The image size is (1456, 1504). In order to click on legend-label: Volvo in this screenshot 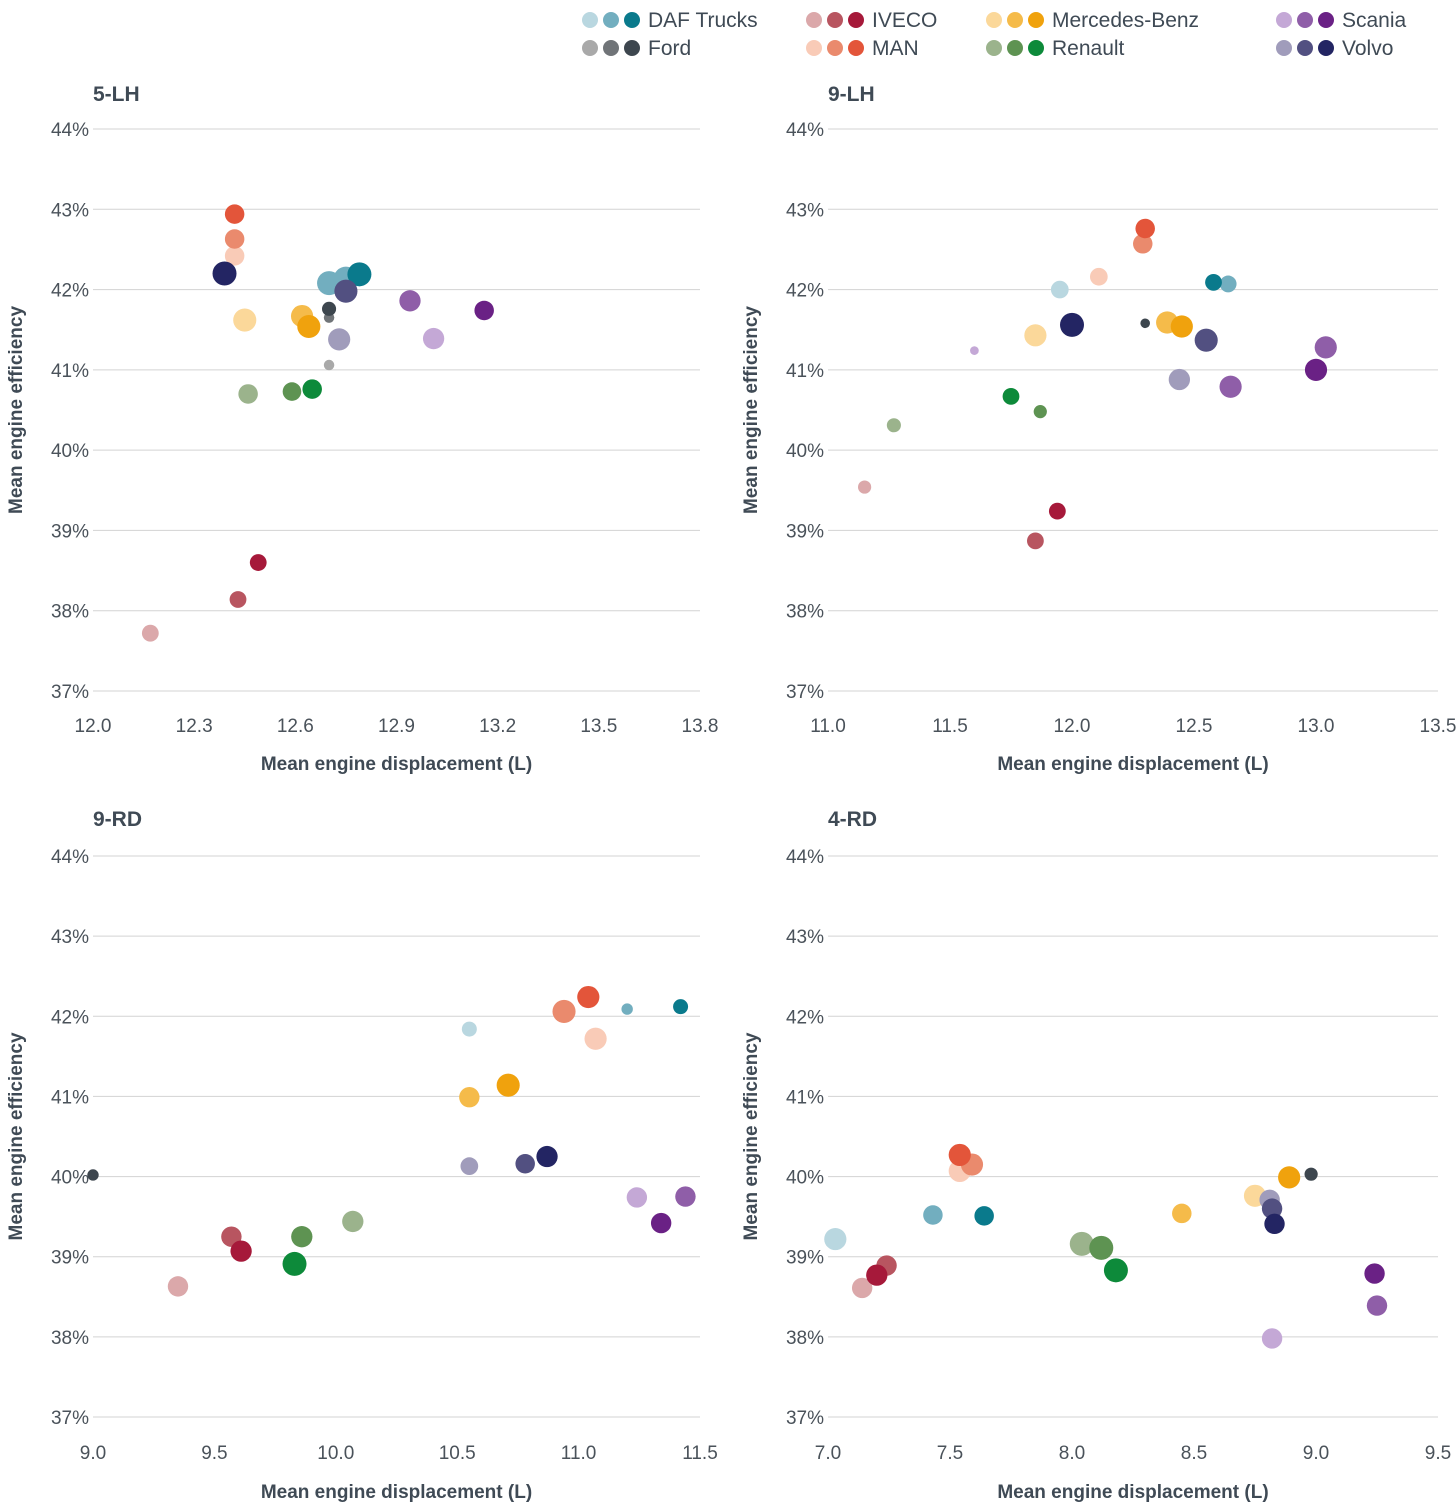, I will do `click(1367, 48)`.